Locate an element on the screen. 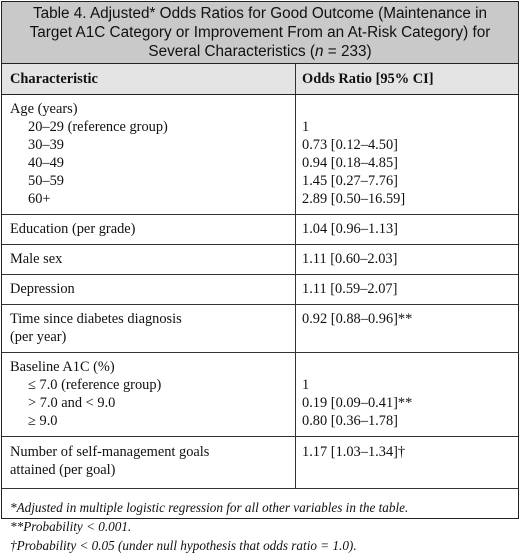 The width and height of the screenshot is (520, 555). characteristic-label: 20–29 (reference group) is located at coordinates (98, 127).